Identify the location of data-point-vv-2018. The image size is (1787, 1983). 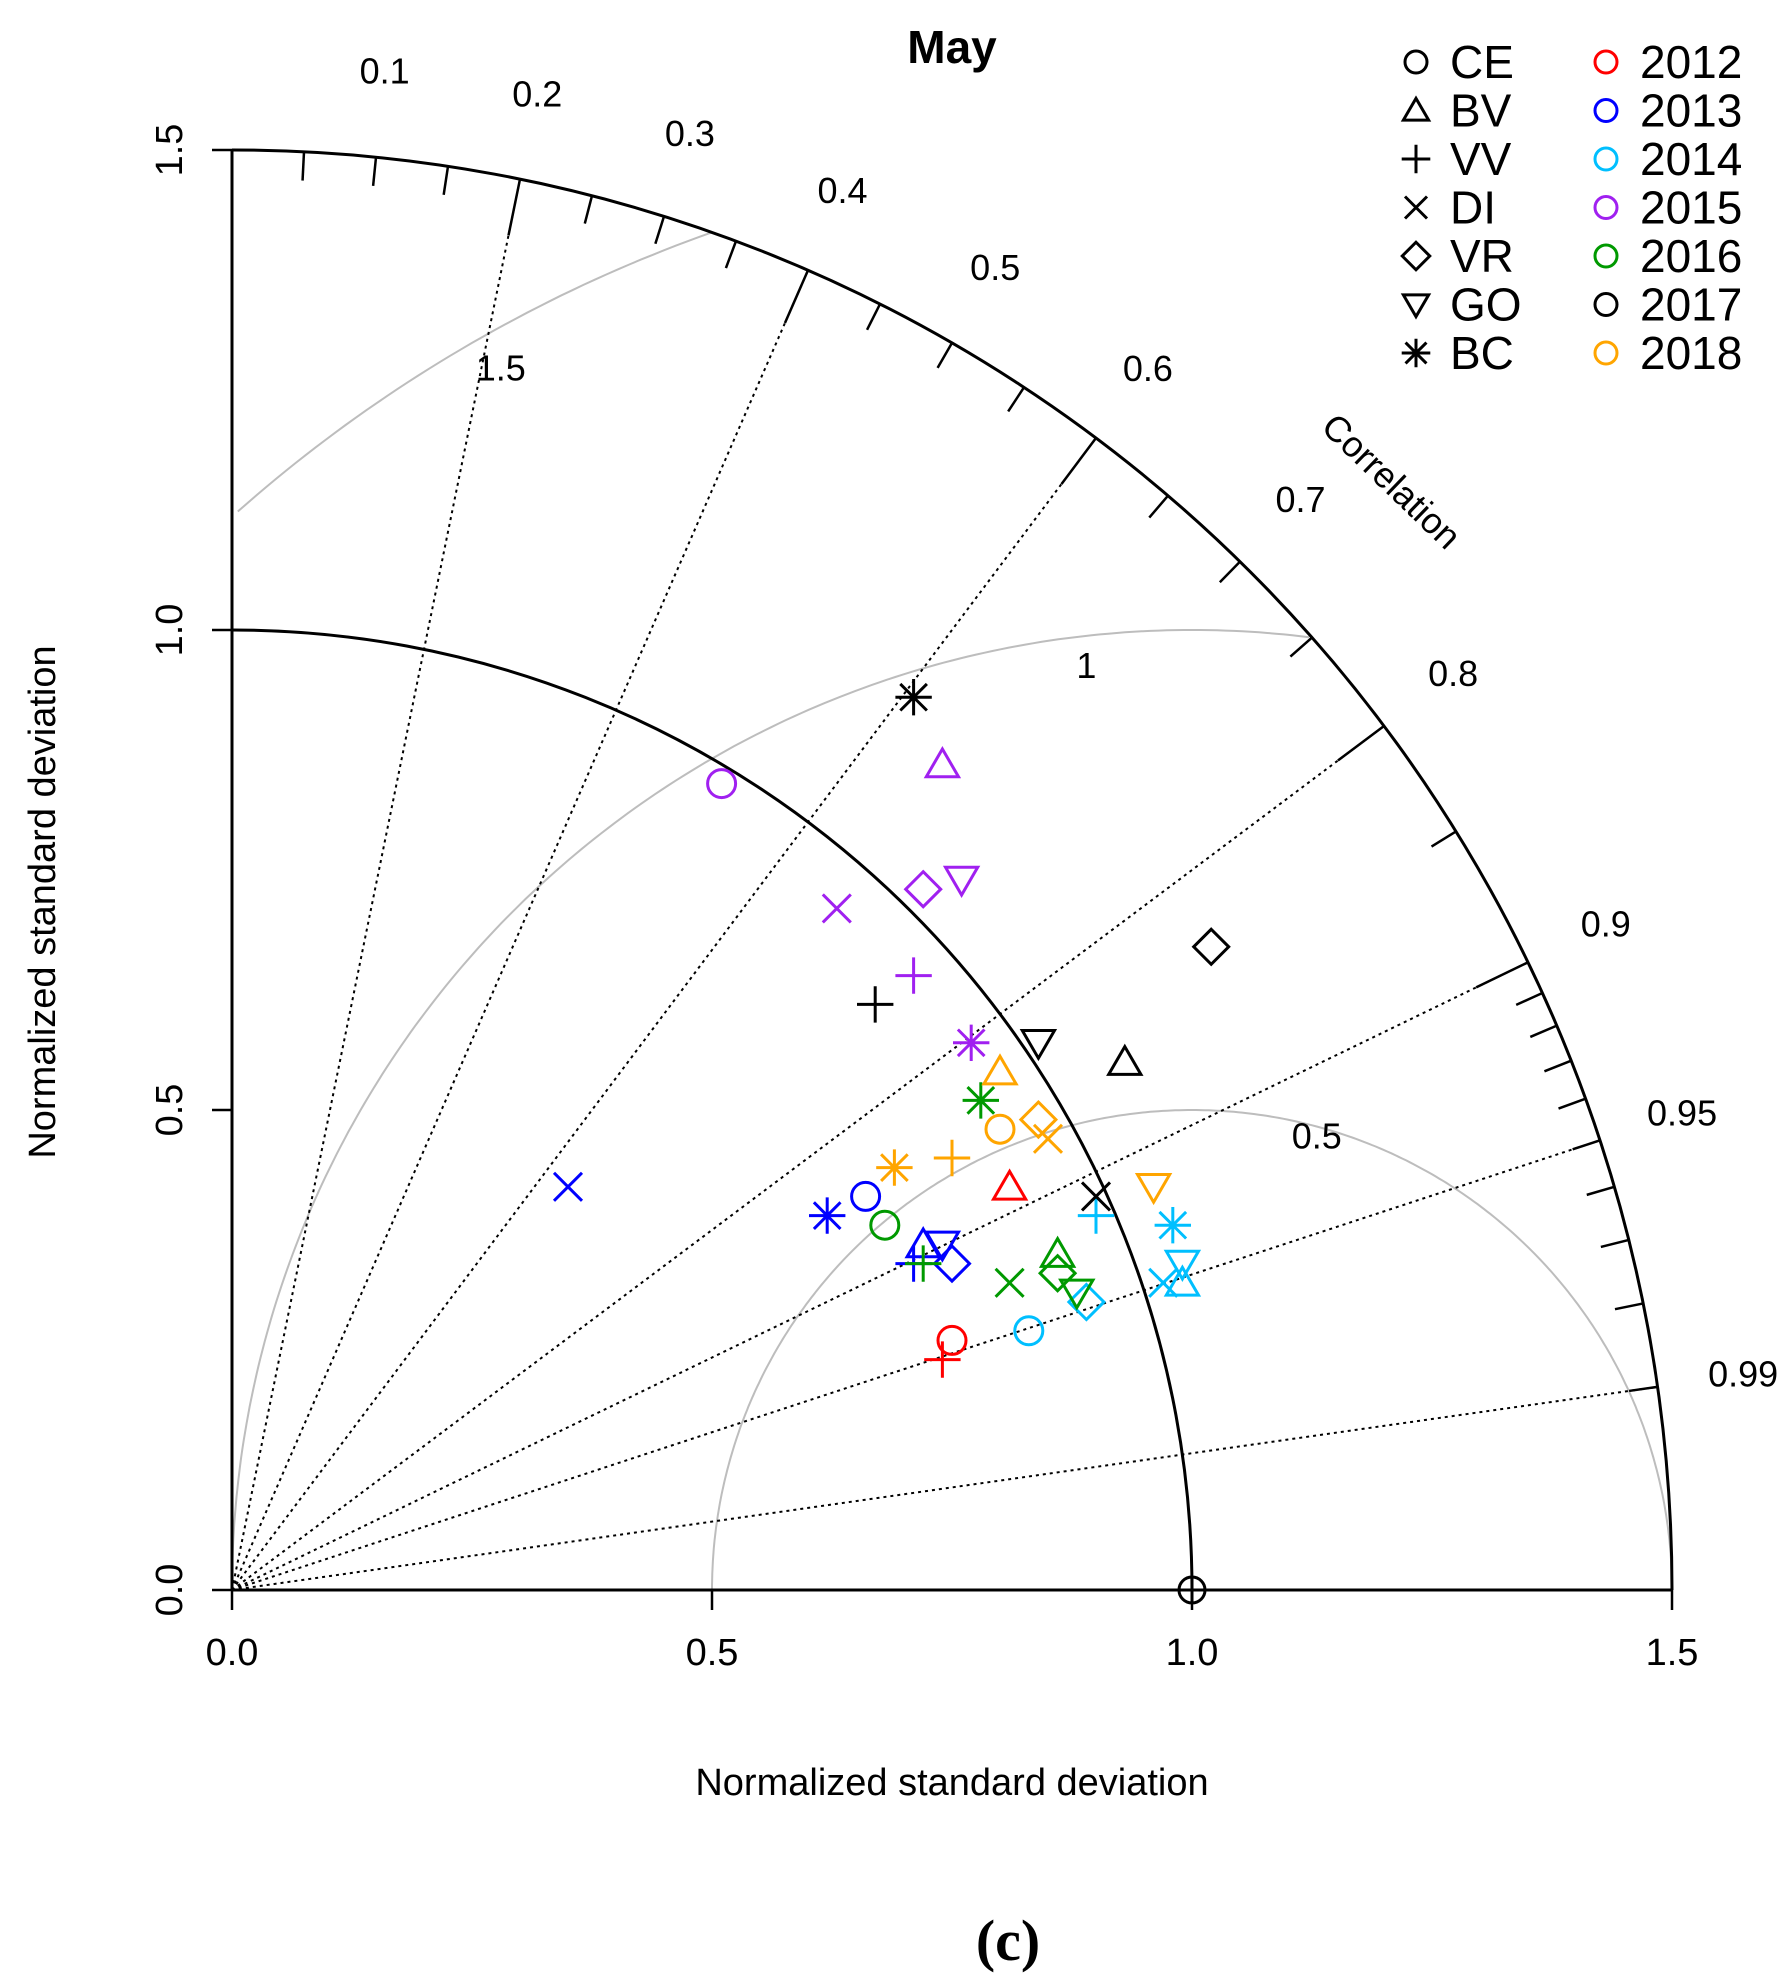
(952, 1158).